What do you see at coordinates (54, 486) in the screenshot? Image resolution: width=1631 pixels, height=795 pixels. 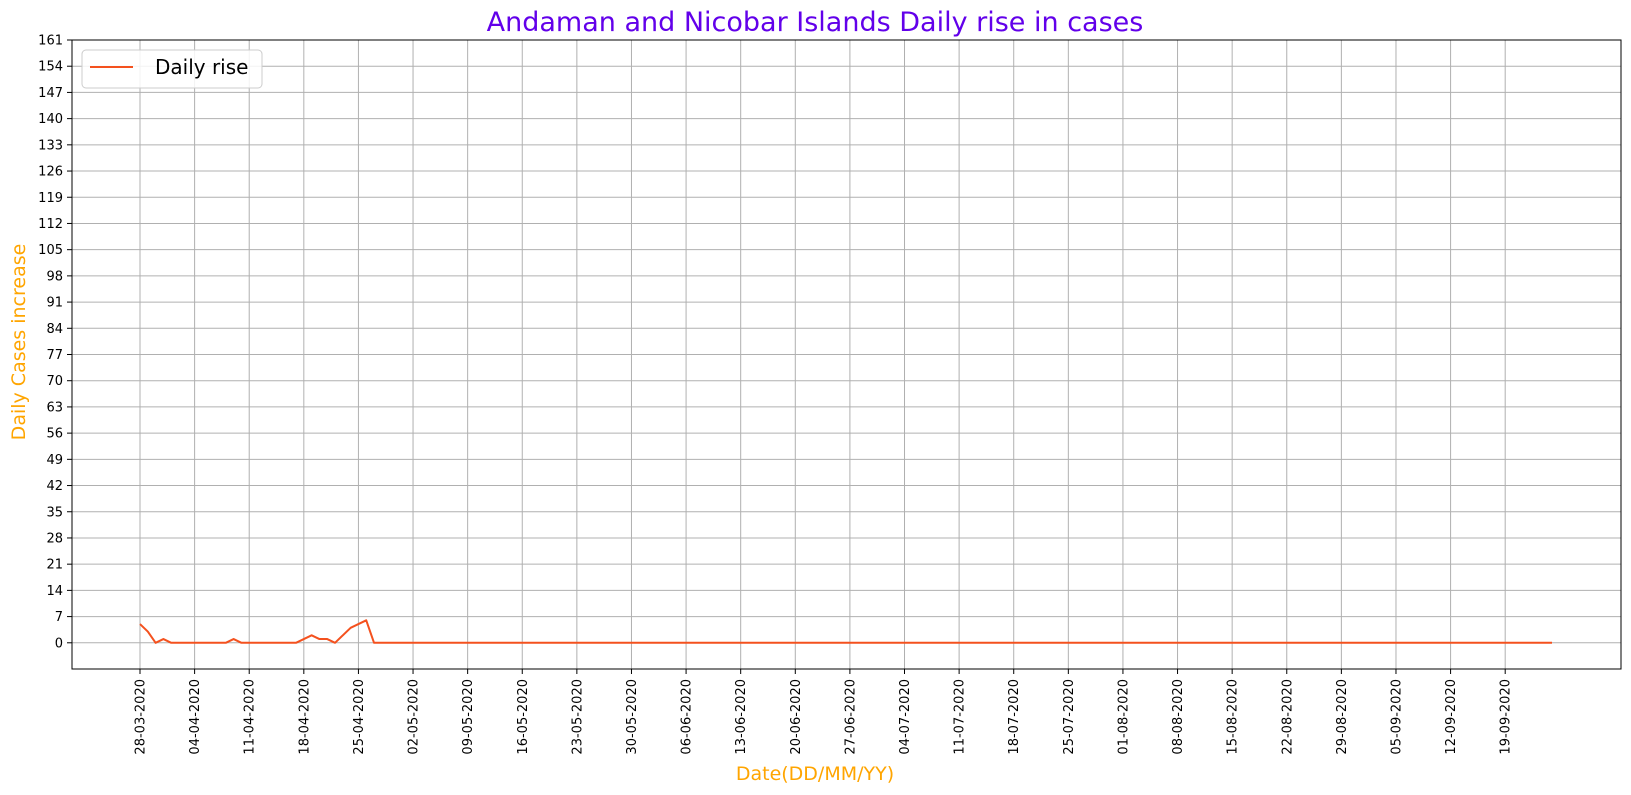 I see `y-tick-label: 42` at bounding box center [54, 486].